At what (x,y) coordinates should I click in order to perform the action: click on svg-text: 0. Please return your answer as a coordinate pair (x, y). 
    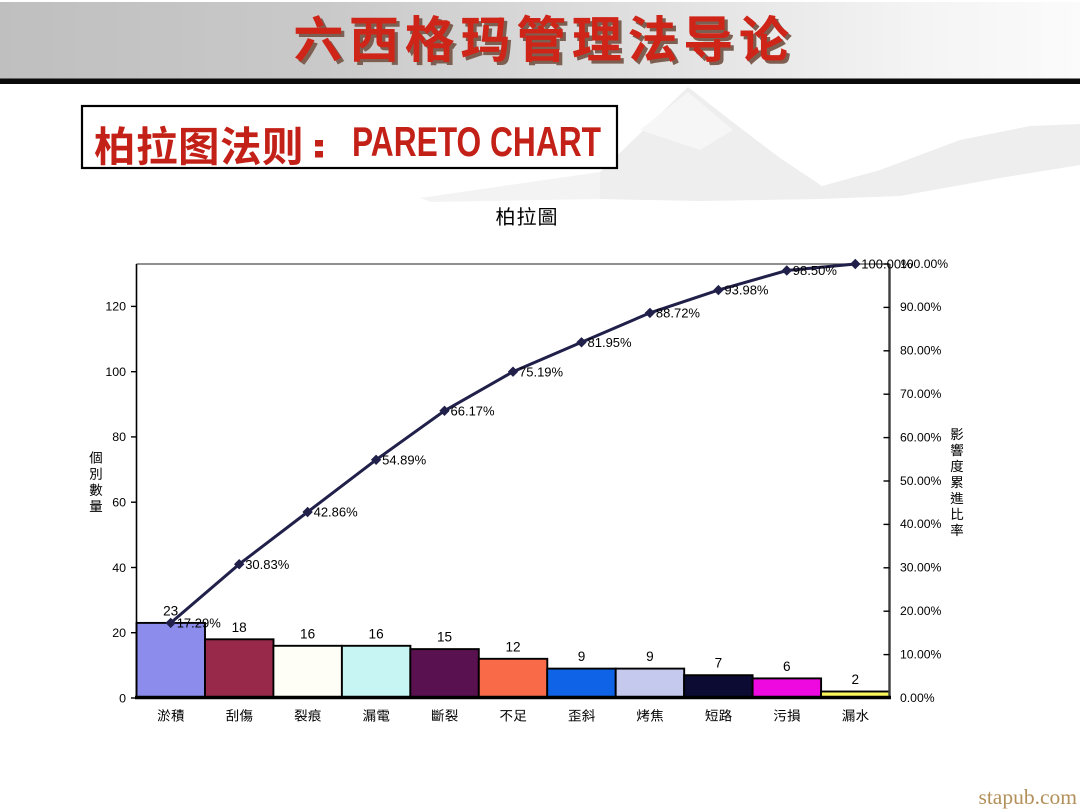
    Looking at the image, I should click on (122, 698).